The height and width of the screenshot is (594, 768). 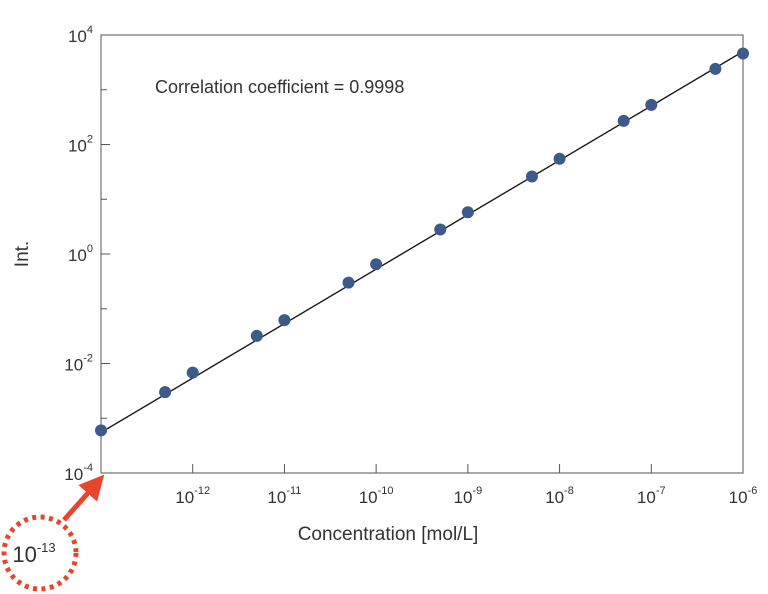 What do you see at coordinates (22, 254) in the screenshot?
I see `y-axis-title: Int.` at bounding box center [22, 254].